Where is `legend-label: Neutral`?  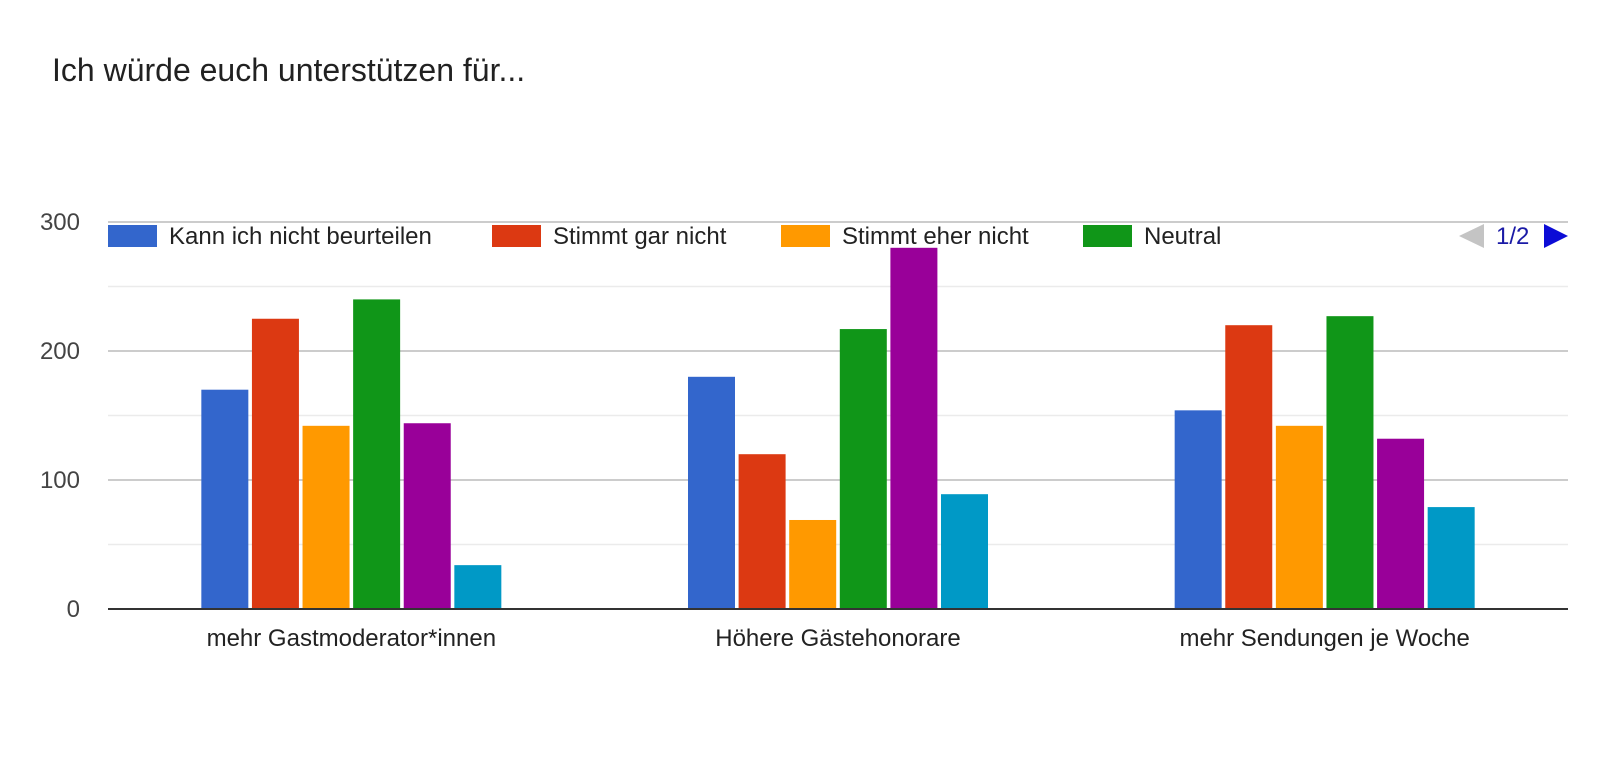
legend-label: Neutral is located at coordinates (1182, 236).